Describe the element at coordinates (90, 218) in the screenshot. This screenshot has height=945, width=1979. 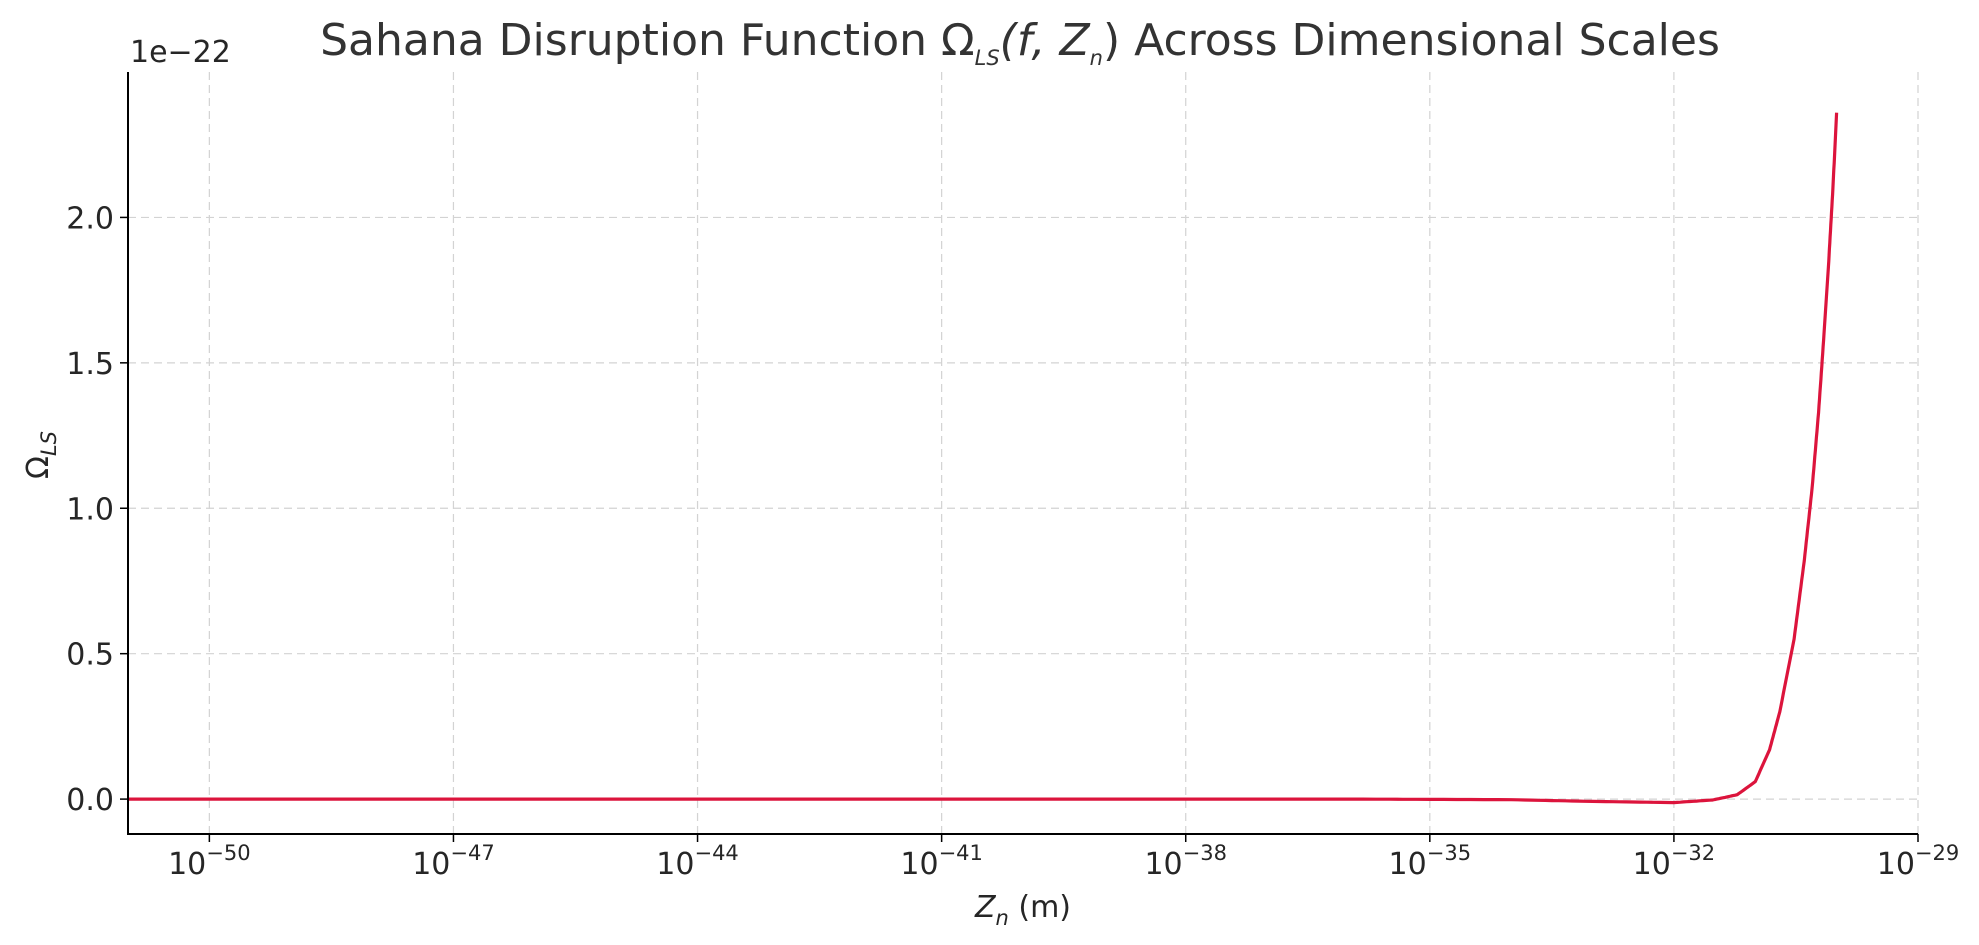
I see `y-tick-label: 2.0` at that location.